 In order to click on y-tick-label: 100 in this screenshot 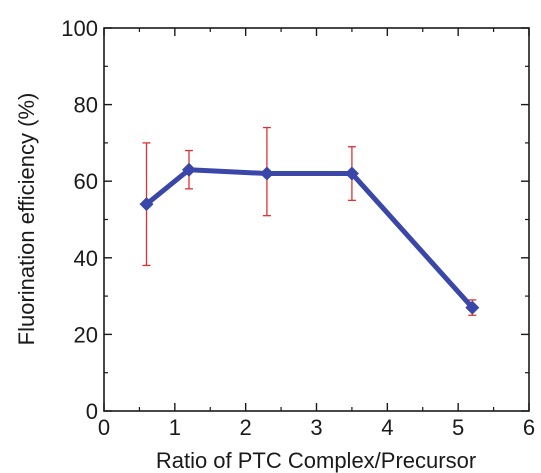, I will do `click(79, 28)`.